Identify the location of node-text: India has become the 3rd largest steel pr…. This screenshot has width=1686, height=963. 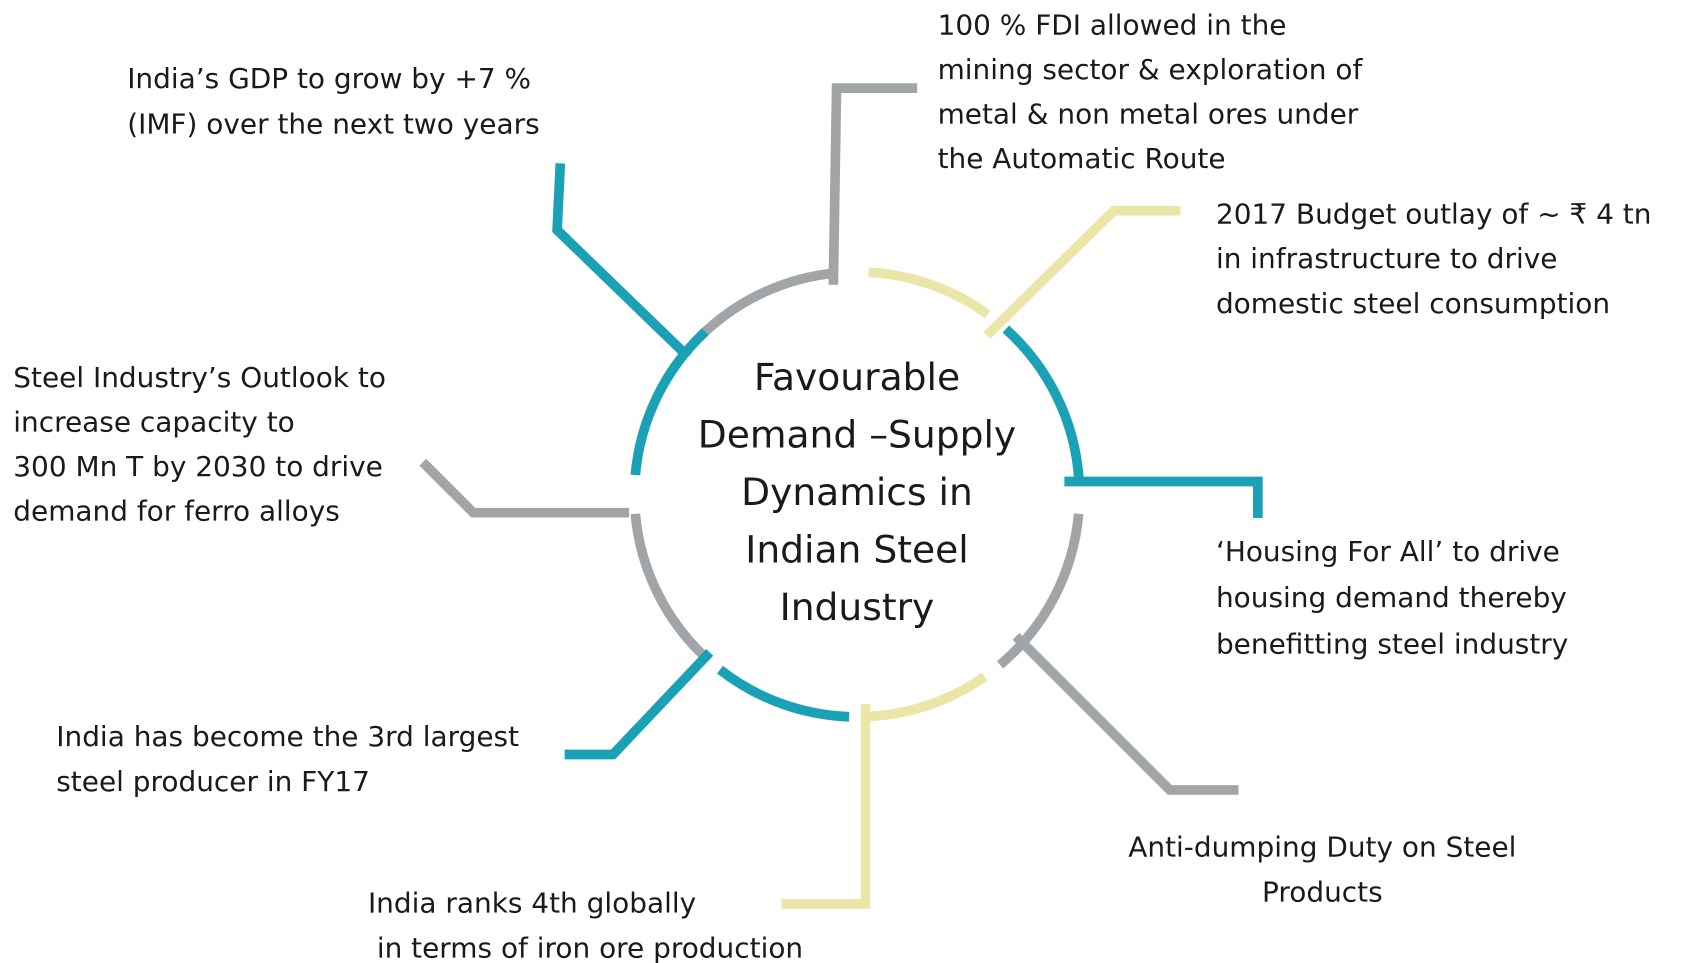
(287, 759).